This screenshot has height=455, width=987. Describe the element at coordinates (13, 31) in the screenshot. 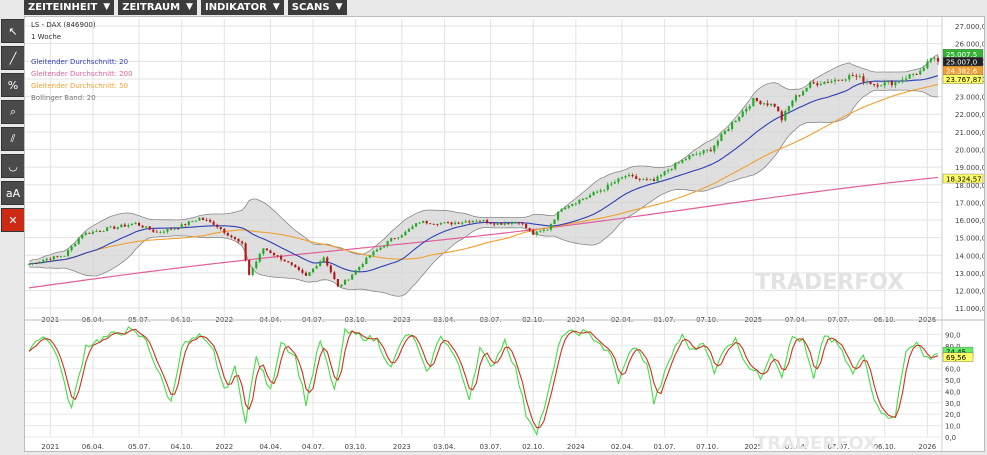

I see `cursor-icon: ↖` at that location.